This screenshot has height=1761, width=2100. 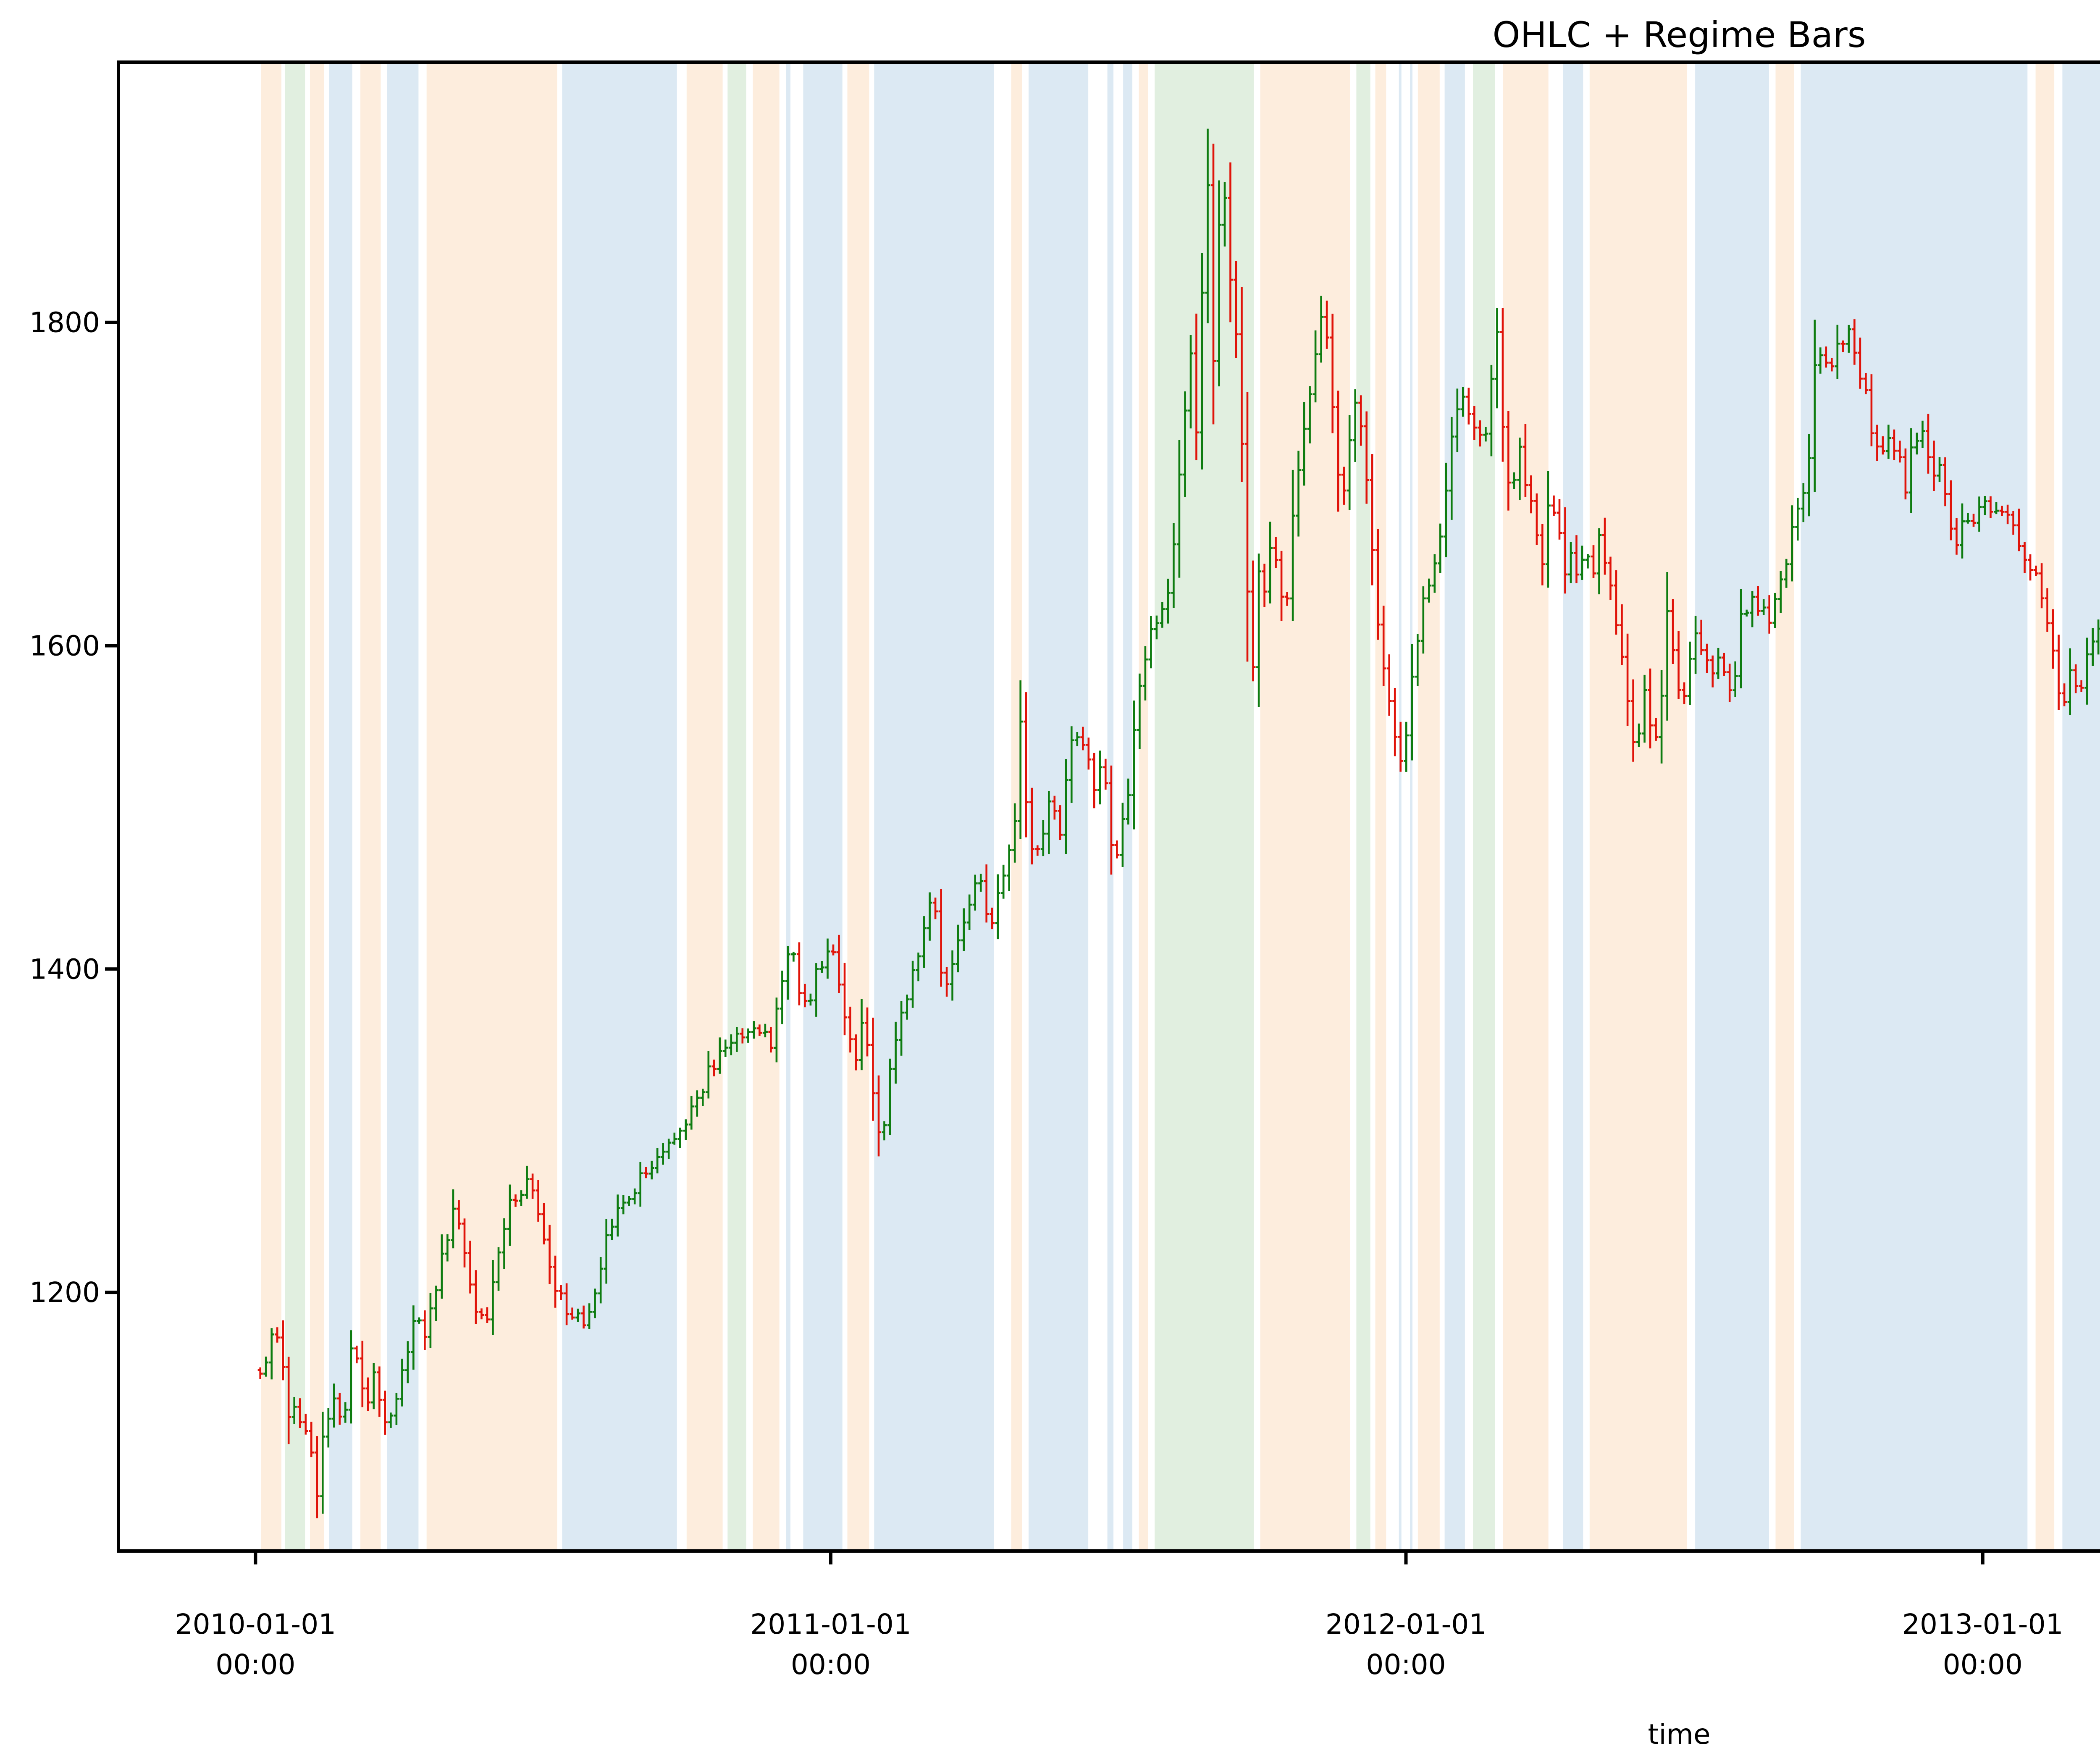 What do you see at coordinates (1679, 34) in the screenshot?
I see `chart-title: OHLC + Regime Bars` at bounding box center [1679, 34].